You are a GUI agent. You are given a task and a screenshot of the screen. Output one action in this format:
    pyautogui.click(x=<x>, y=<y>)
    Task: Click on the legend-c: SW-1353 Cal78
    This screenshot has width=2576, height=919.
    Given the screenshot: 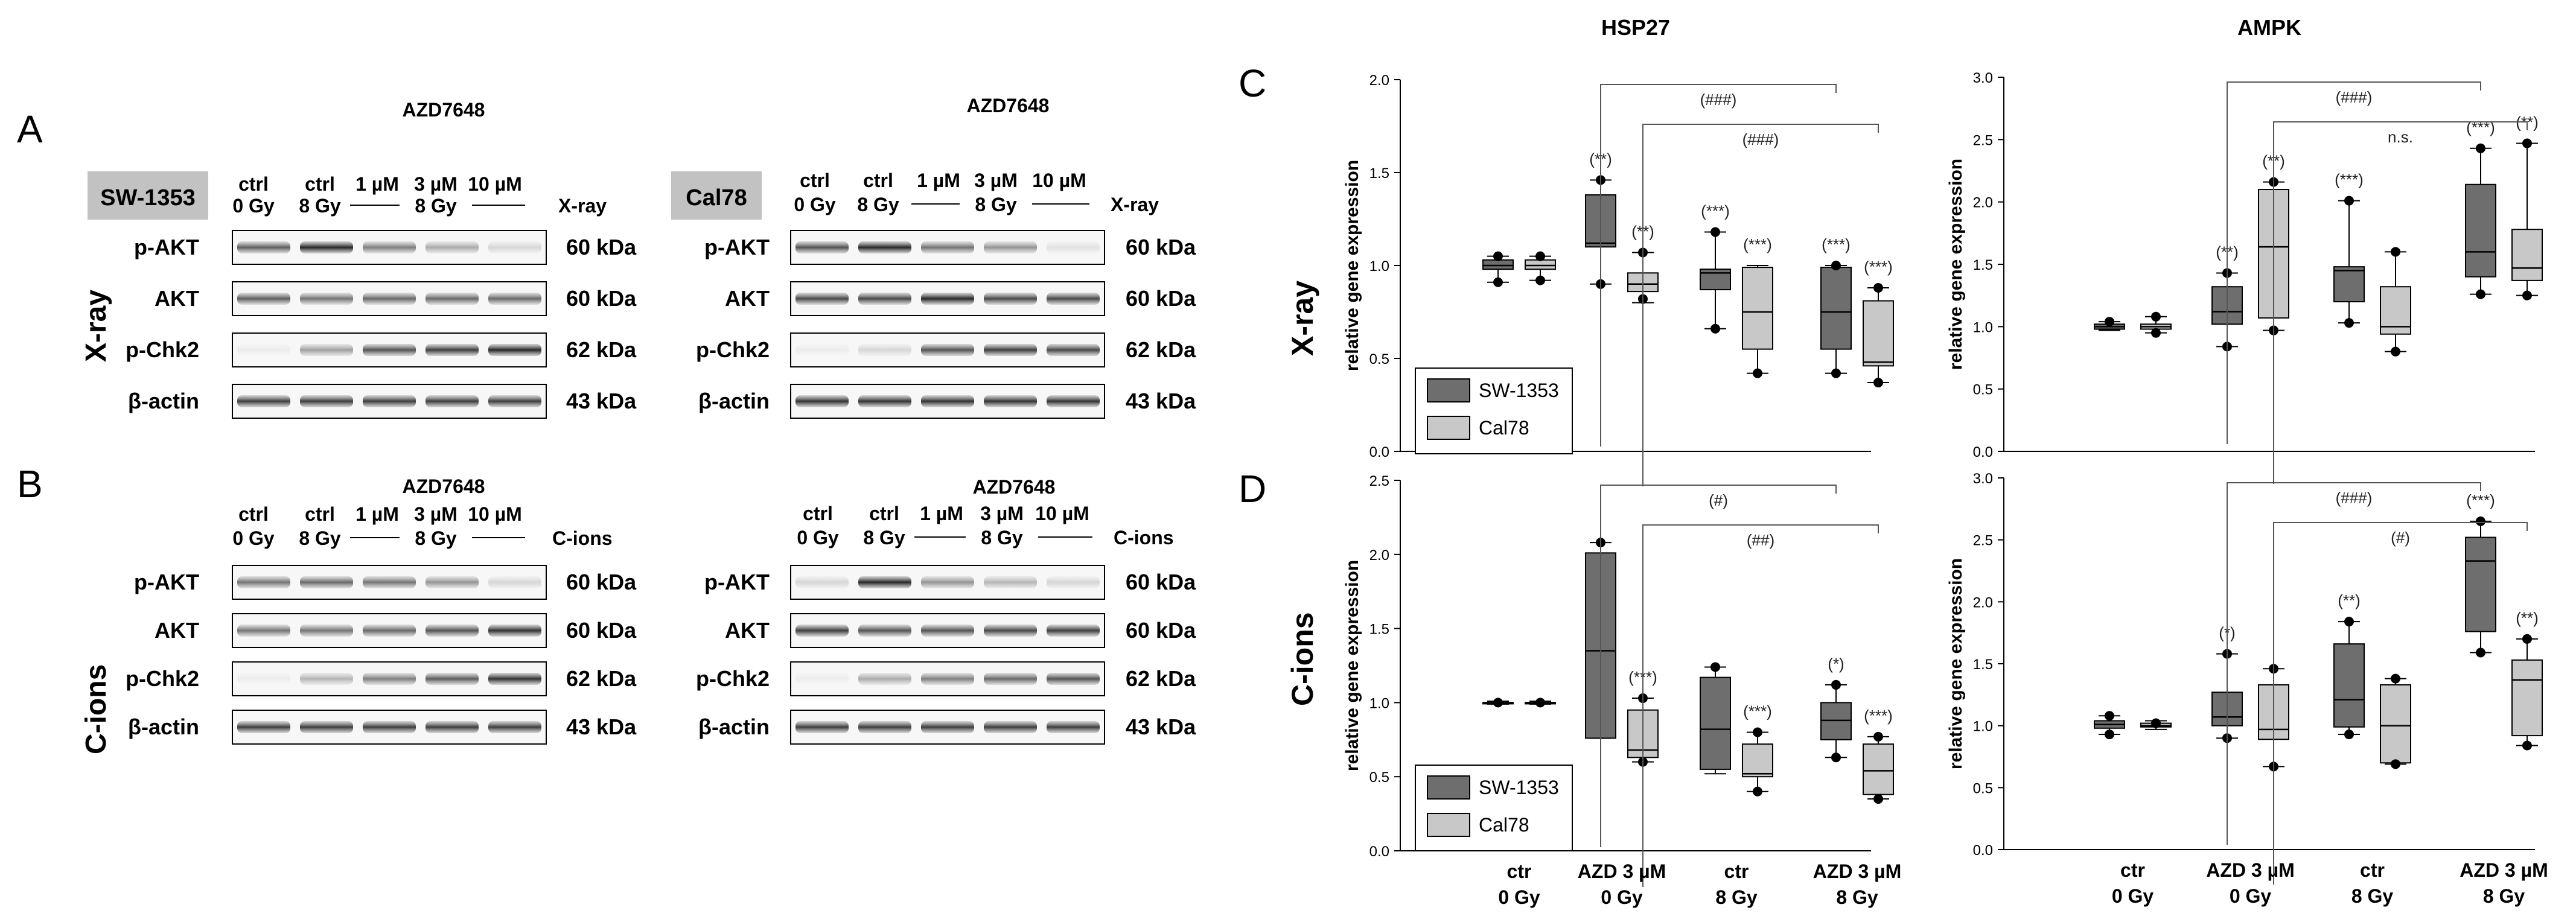 What is the action you would take?
    pyautogui.click(x=1494, y=410)
    